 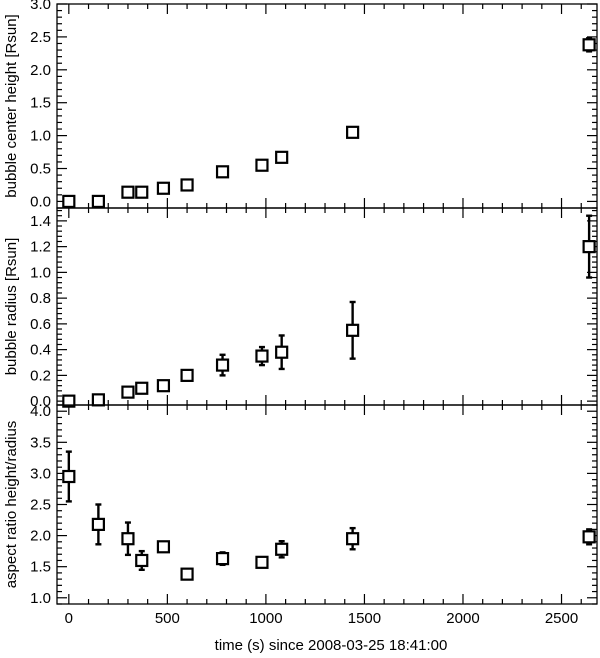 I want to click on y-tick-label: 1.4, so click(x=40, y=221).